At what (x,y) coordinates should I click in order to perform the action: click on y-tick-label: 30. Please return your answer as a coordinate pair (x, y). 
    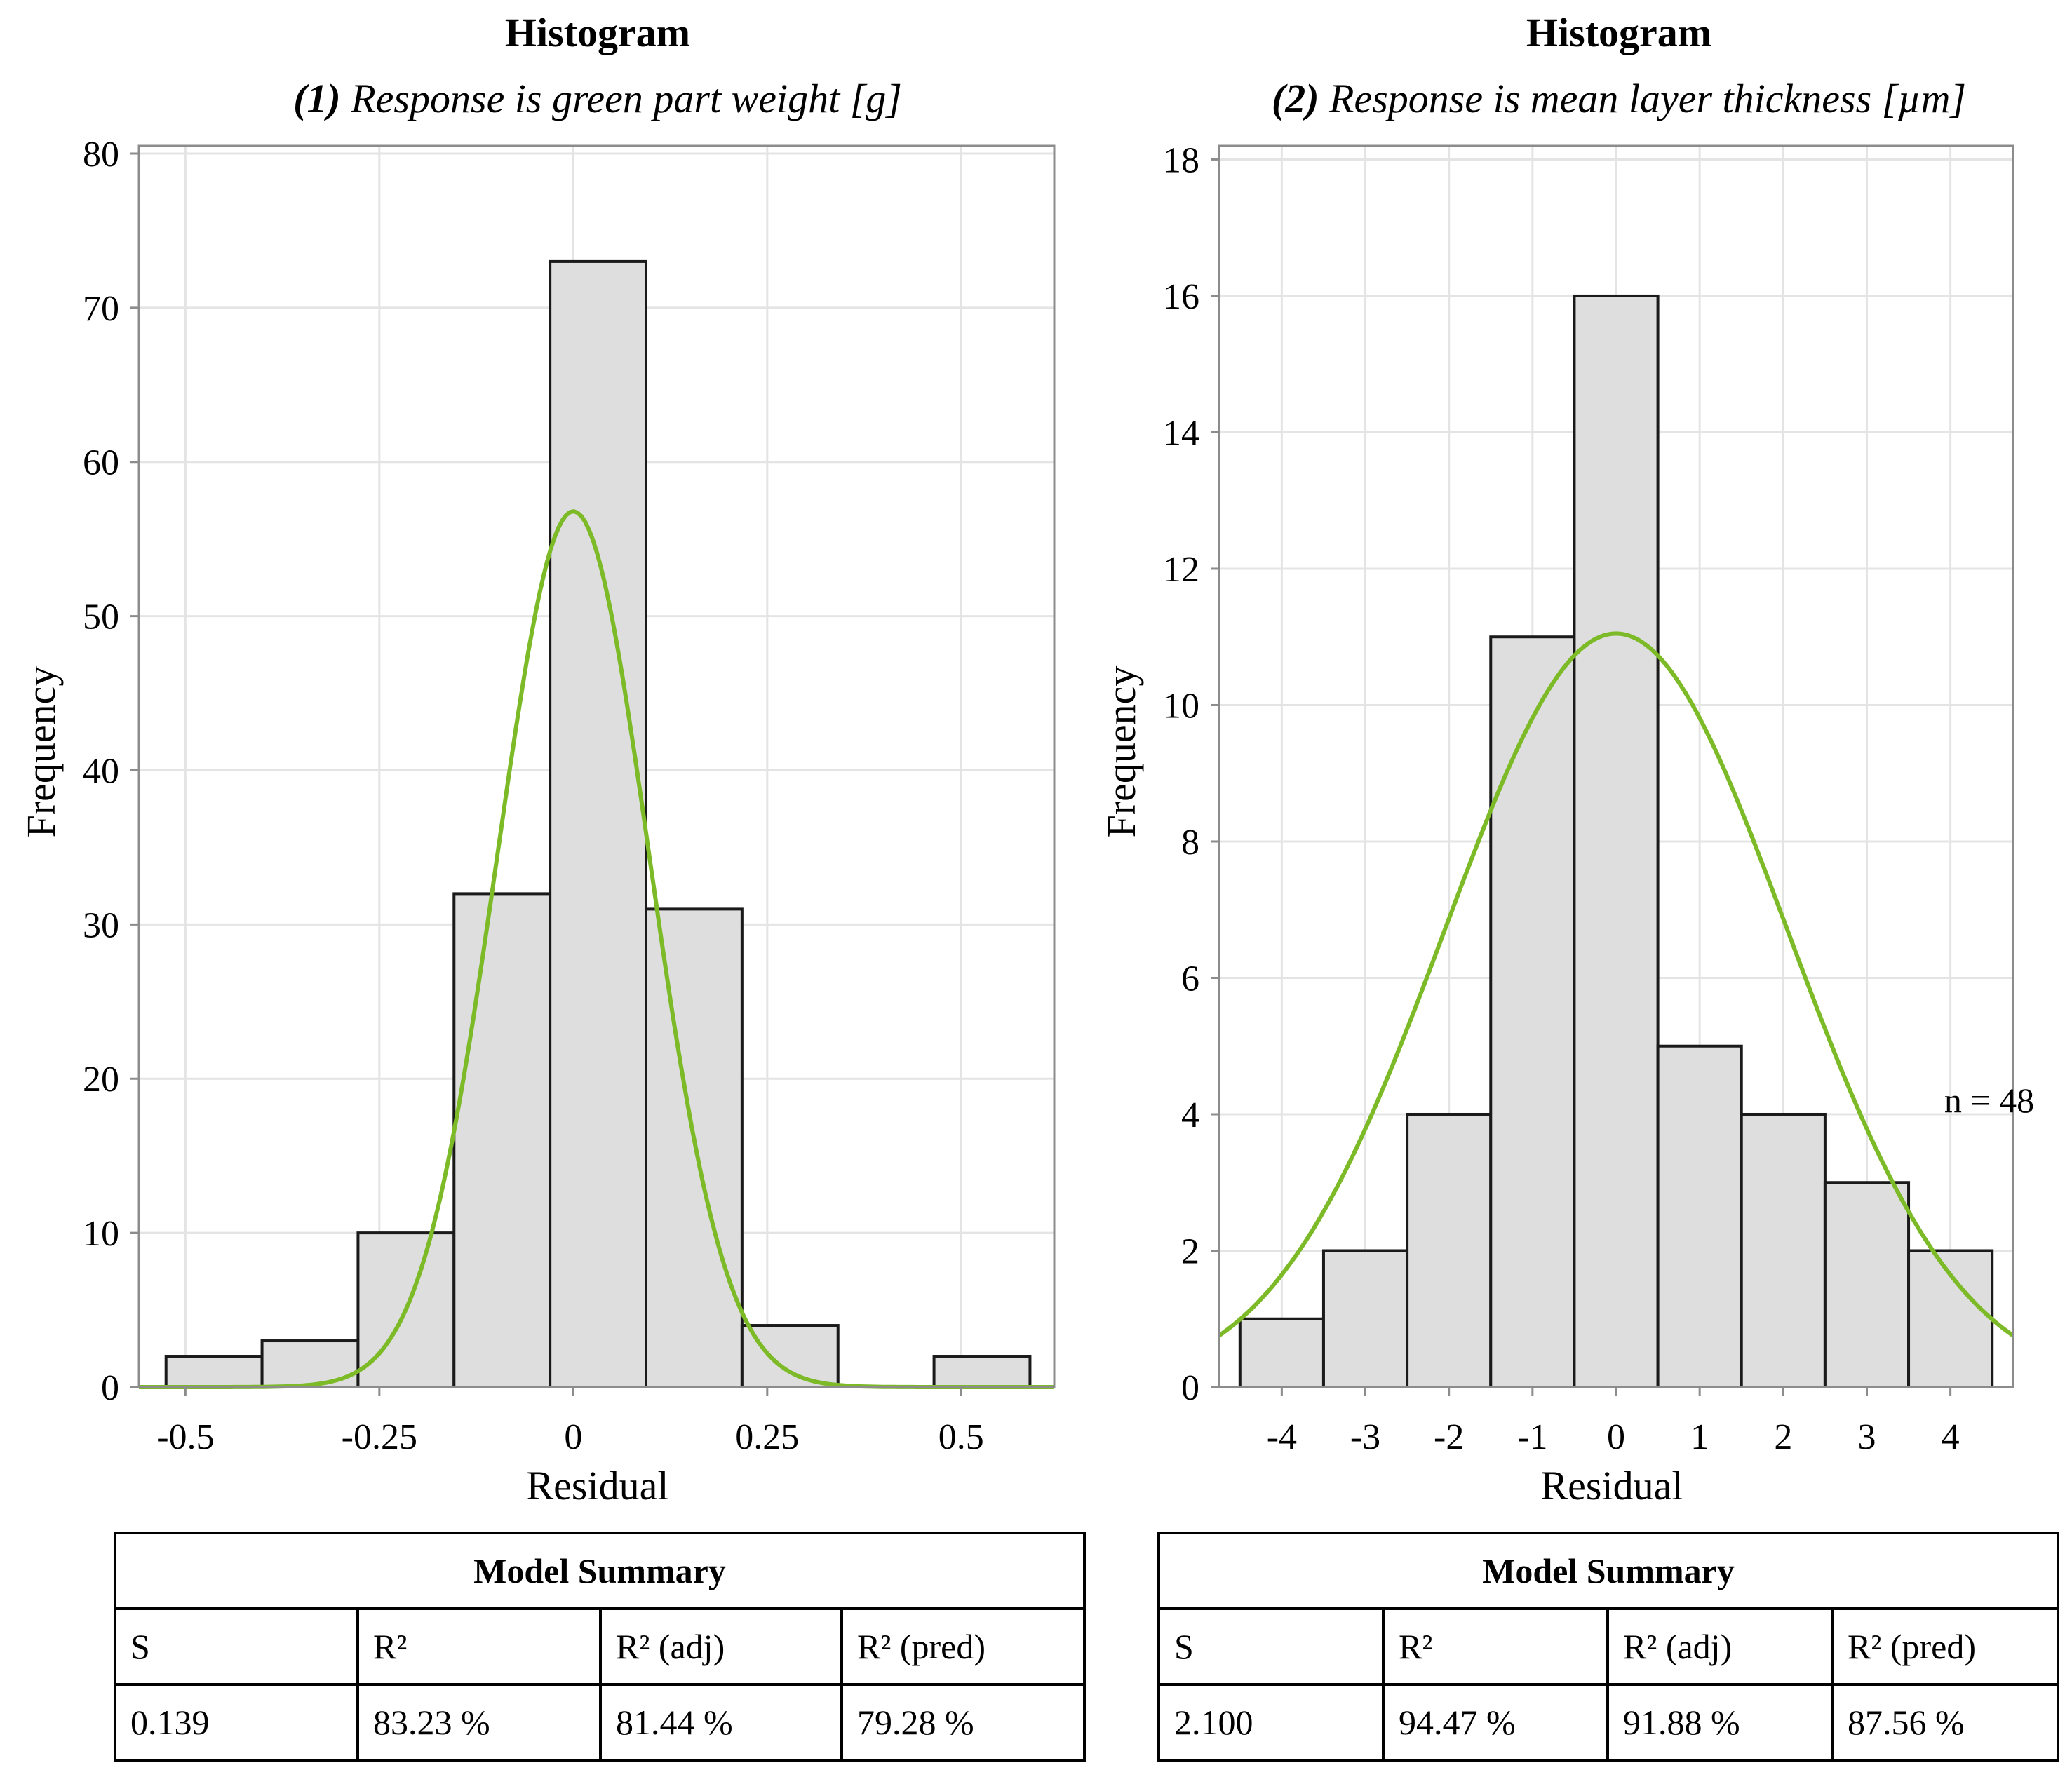
    Looking at the image, I should click on (101, 925).